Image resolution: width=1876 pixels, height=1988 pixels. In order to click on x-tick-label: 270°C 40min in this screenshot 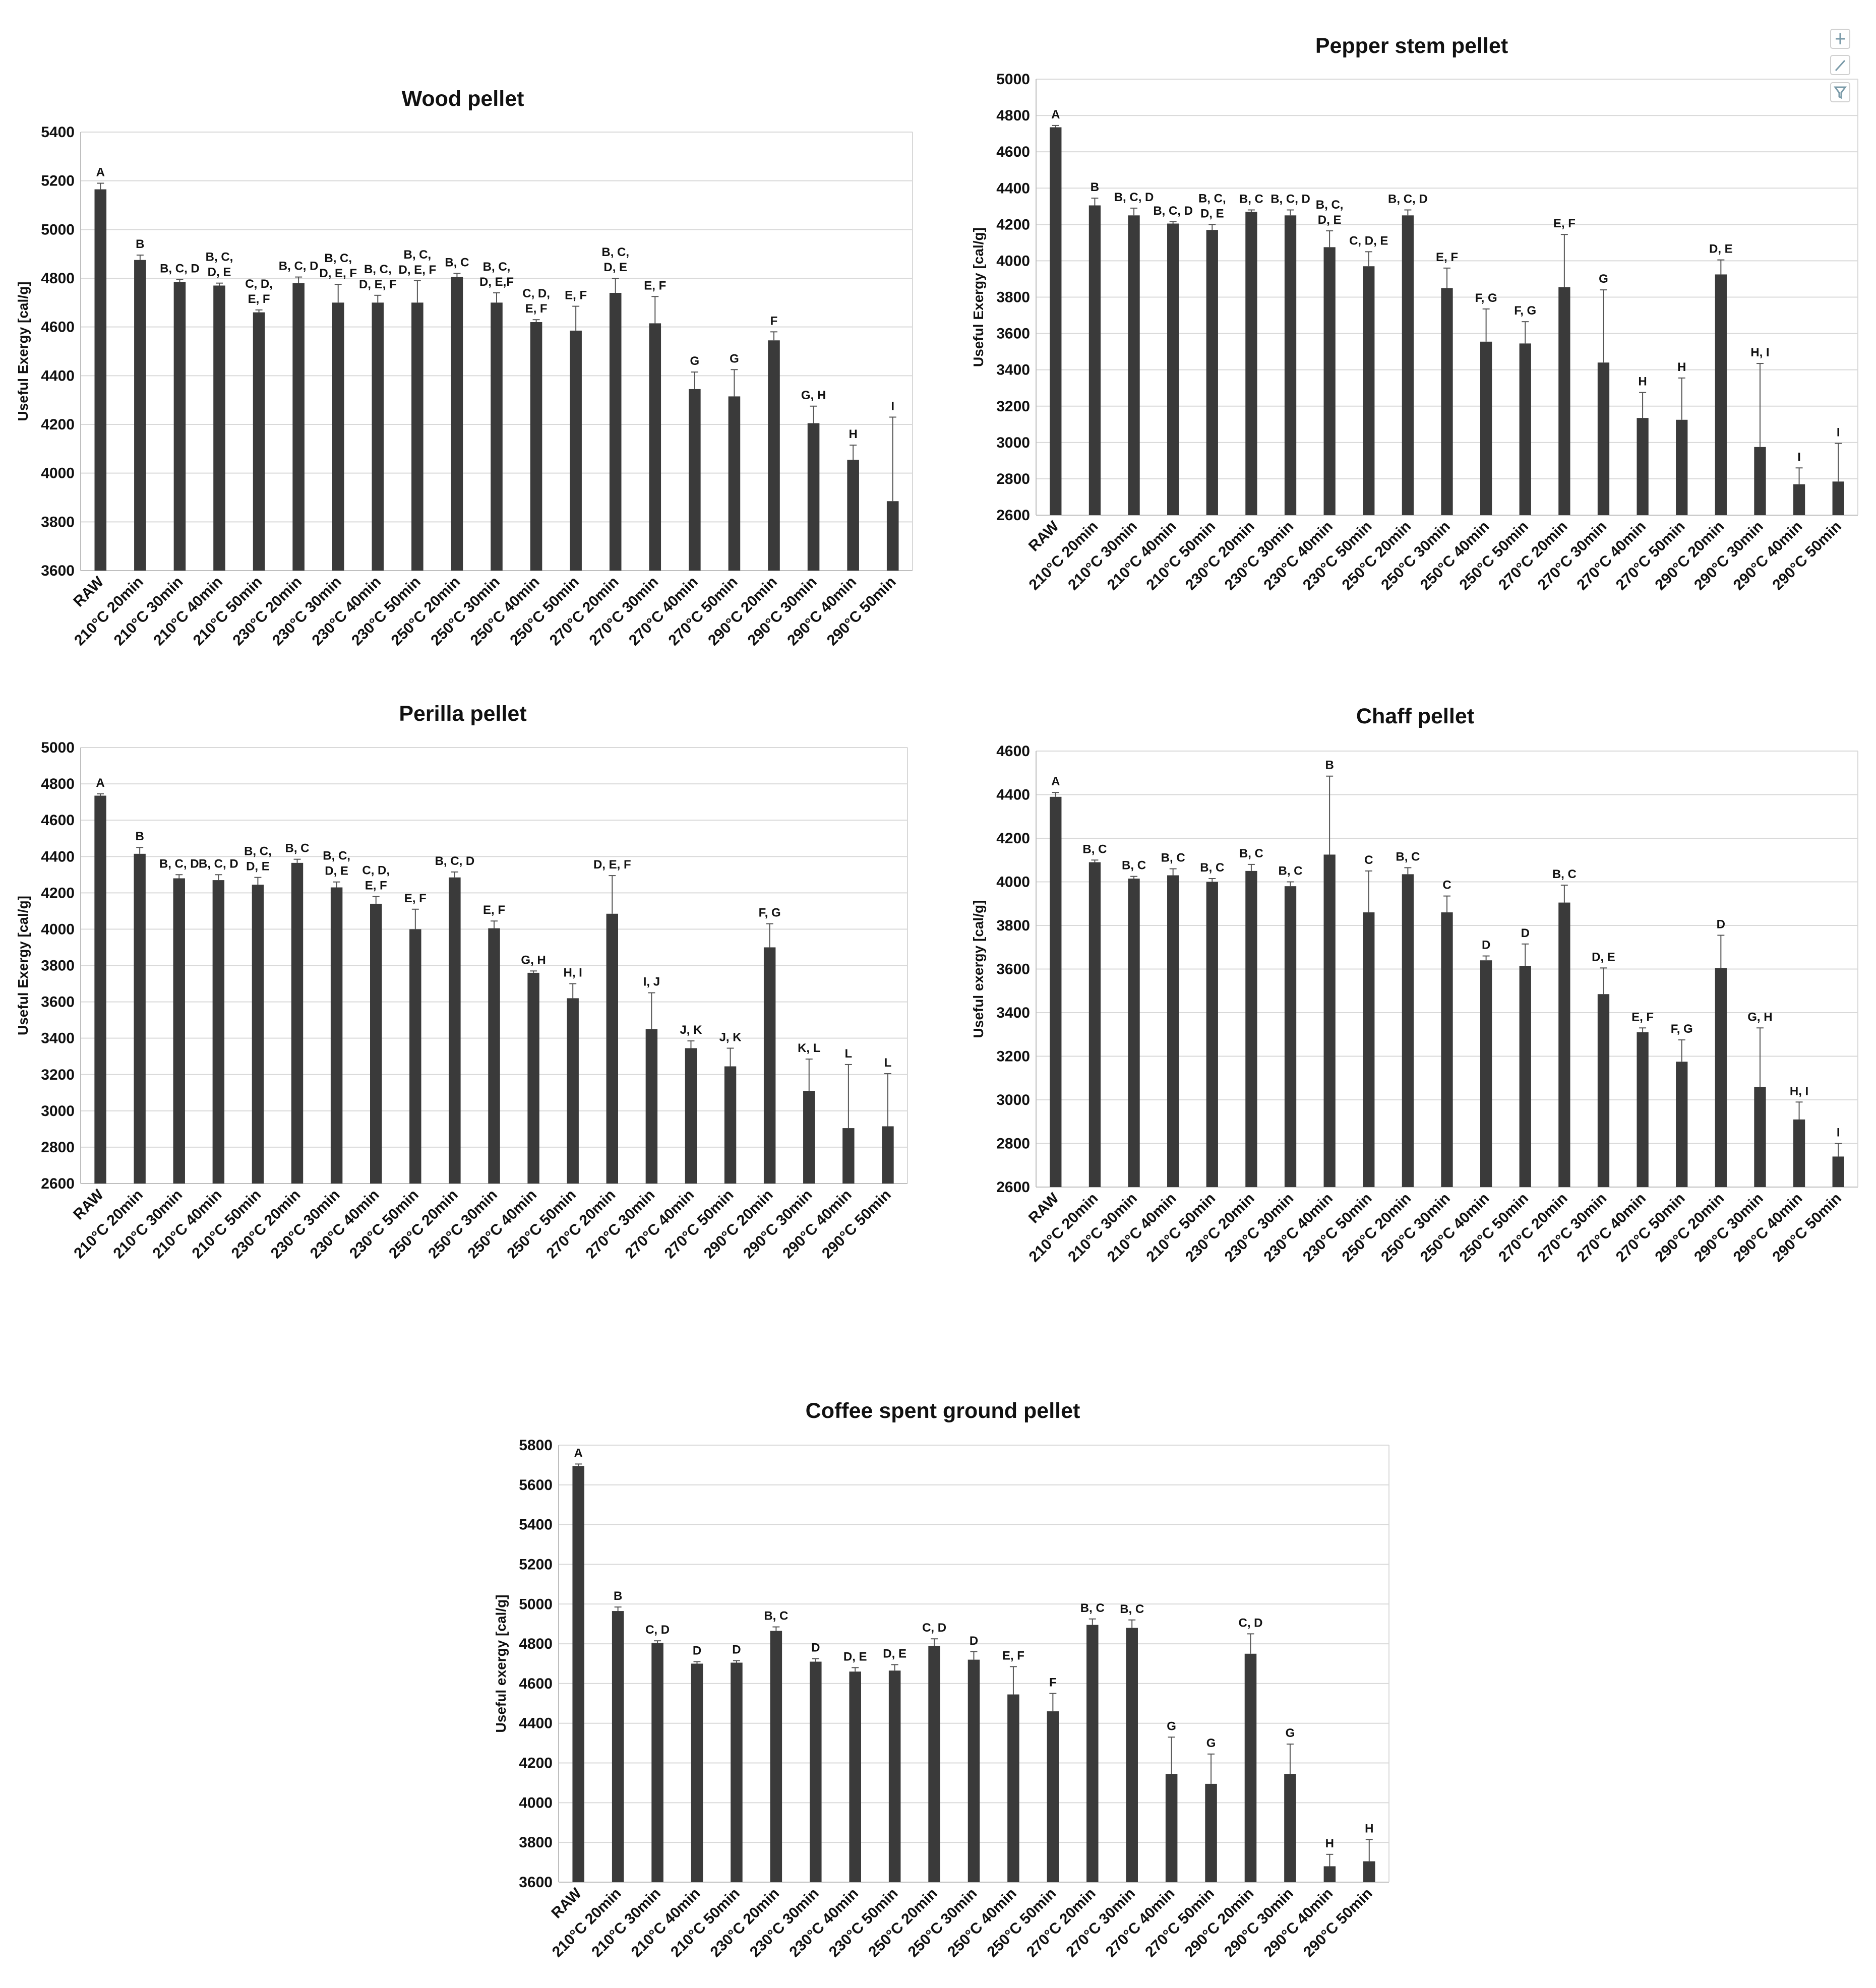, I will do `click(663, 611)`.